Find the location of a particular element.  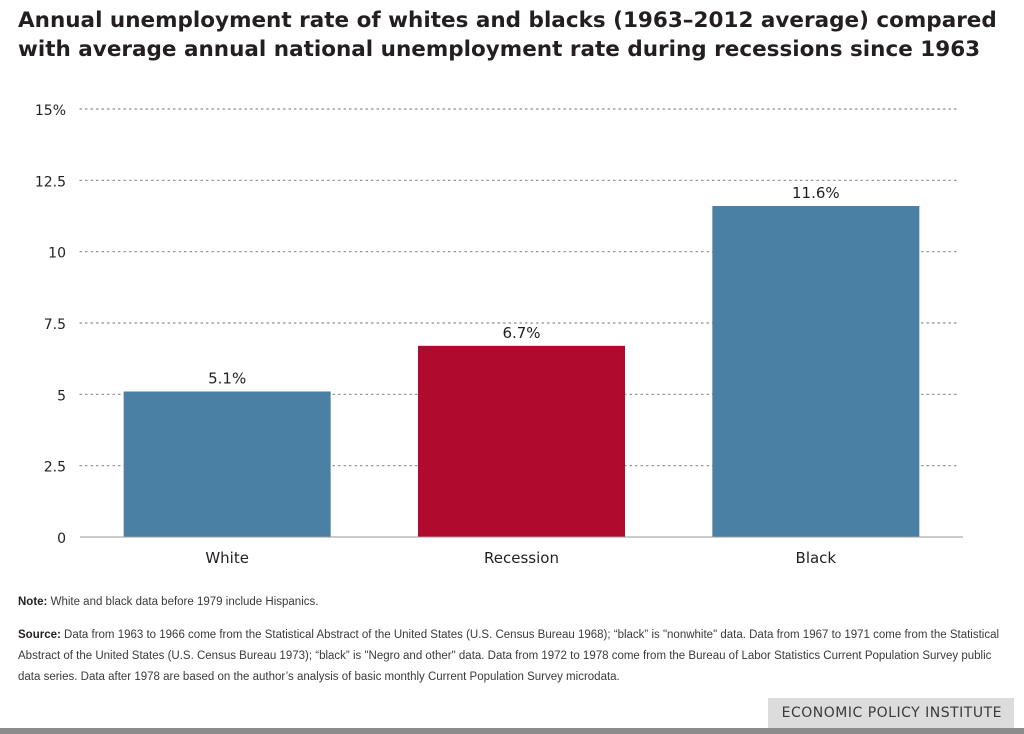

y-tick-label: 12.5 is located at coordinates (50, 182).